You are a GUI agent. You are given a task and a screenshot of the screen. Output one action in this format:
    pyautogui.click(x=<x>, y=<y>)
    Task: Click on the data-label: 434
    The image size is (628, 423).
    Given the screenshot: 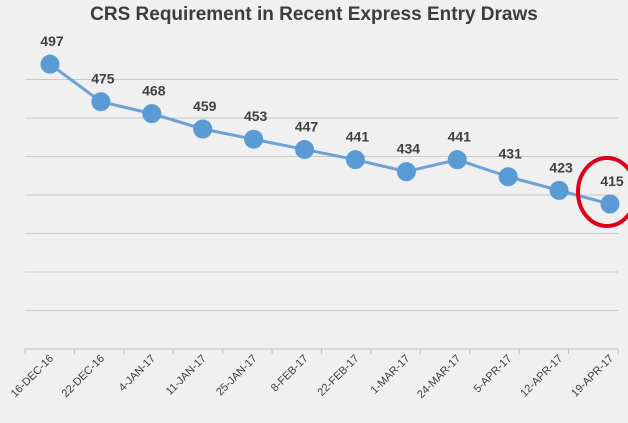 What is the action you would take?
    pyautogui.click(x=409, y=149)
    